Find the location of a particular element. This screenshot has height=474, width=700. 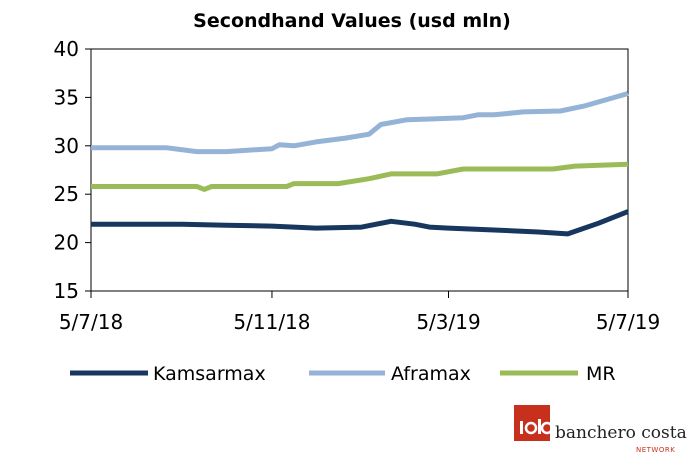

chart-title: Secondhand Values (usd mln) is located at coordinates (352, 21).